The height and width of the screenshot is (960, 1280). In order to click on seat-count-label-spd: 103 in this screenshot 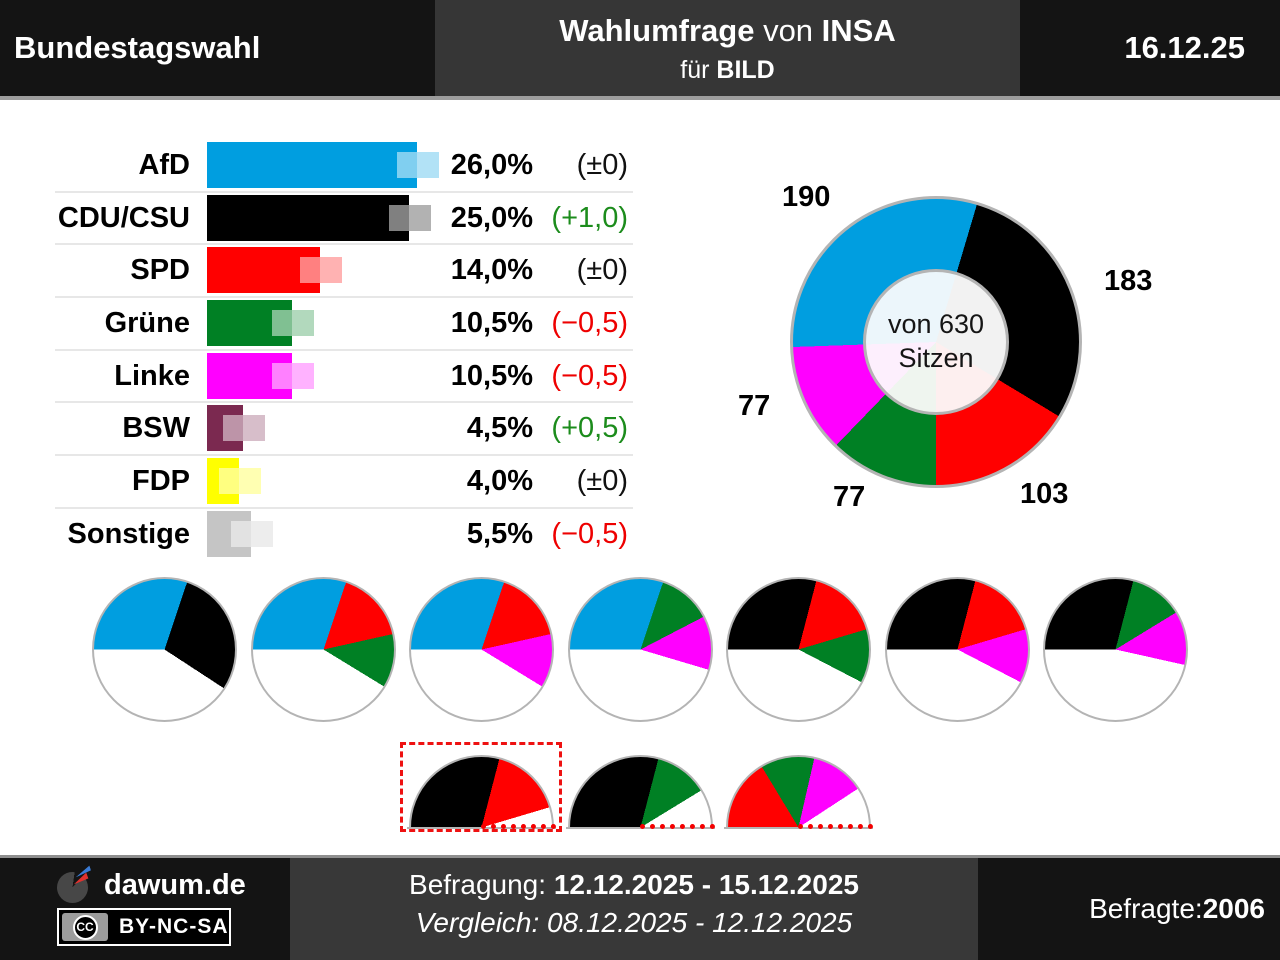, I will do `click(1044, 494)`.